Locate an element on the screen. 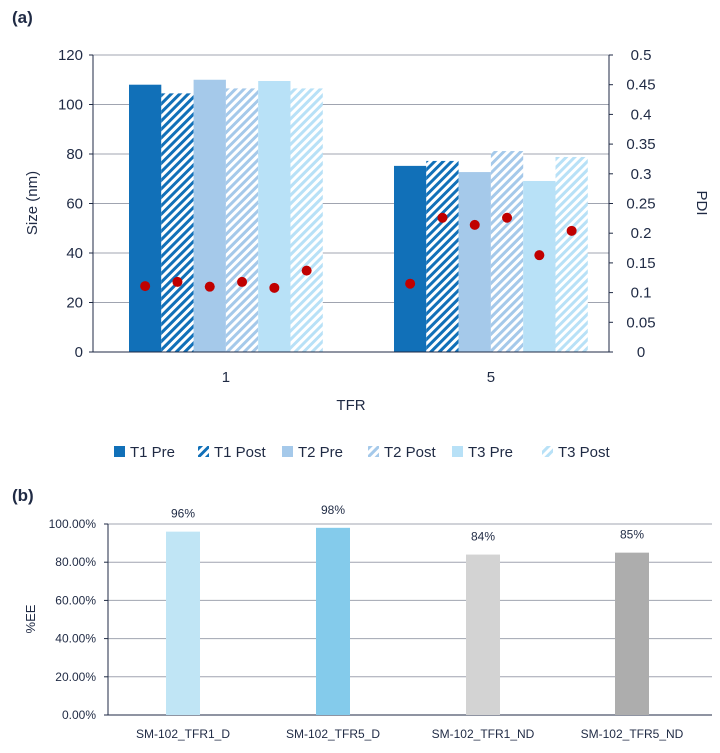 The height and width of the screenshot is (753, 720). legend-label: T3 Pre is located at coordinates (490, 452).